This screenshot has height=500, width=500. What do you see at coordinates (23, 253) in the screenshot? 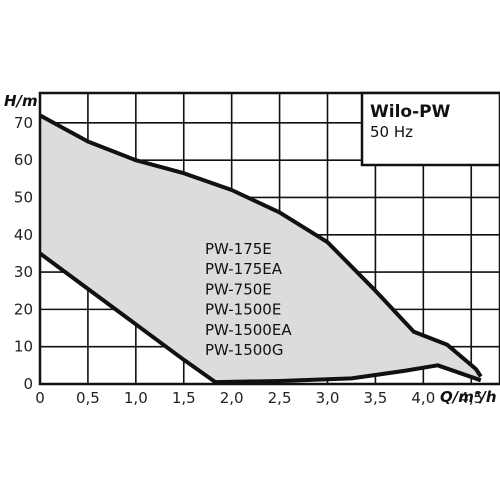
I see `y-tick-labels: 0 10 20 30 40 50 60 70` at bounding box center [23, 253].